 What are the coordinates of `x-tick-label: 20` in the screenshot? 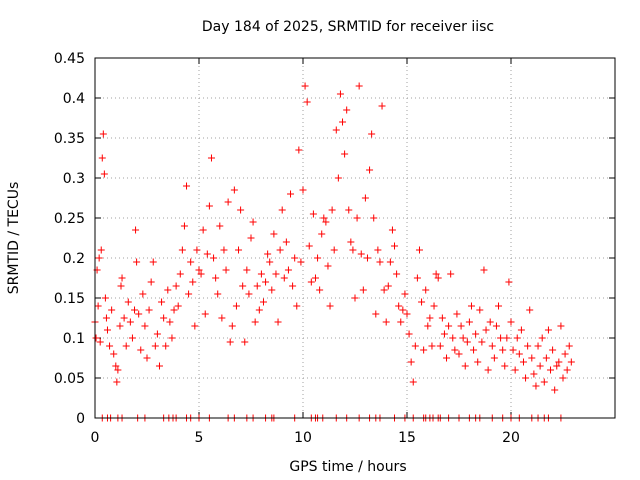 It's located at (511, 438).